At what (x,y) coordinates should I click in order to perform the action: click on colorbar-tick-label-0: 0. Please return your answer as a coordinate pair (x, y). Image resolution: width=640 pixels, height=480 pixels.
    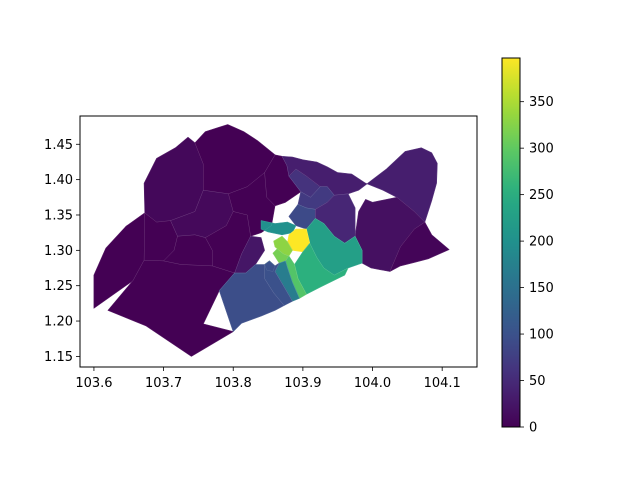
    Looking at the image, I should click on (533, 428).